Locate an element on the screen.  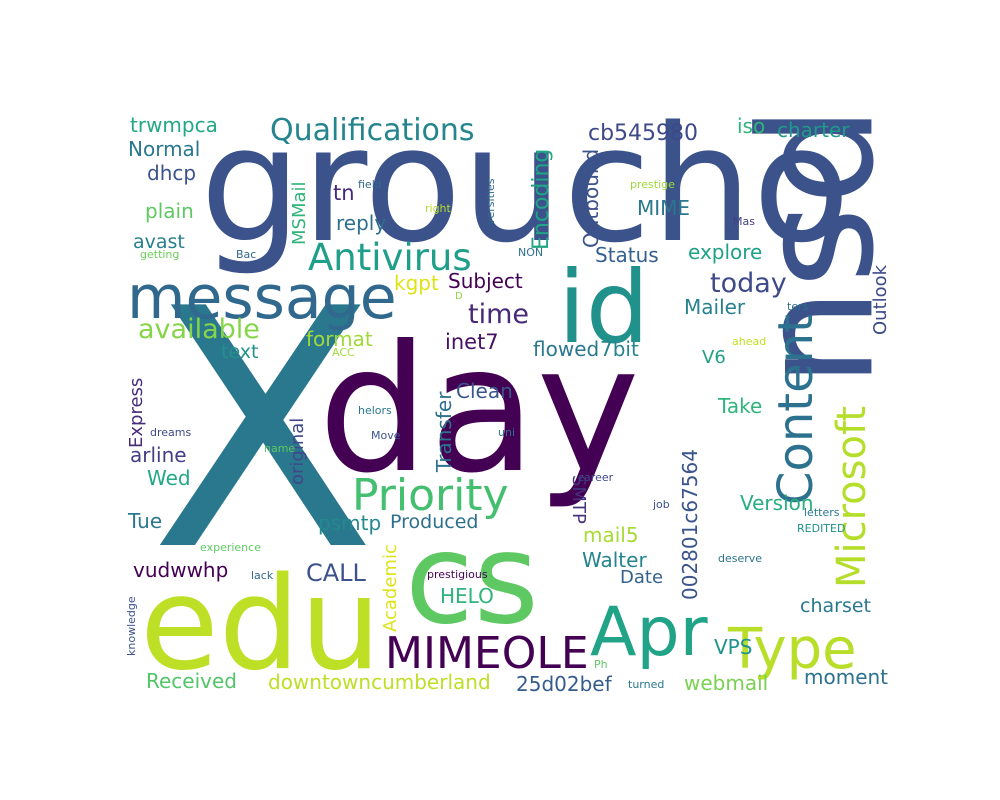
word-reply: reply is located at coordinates (361, 223).